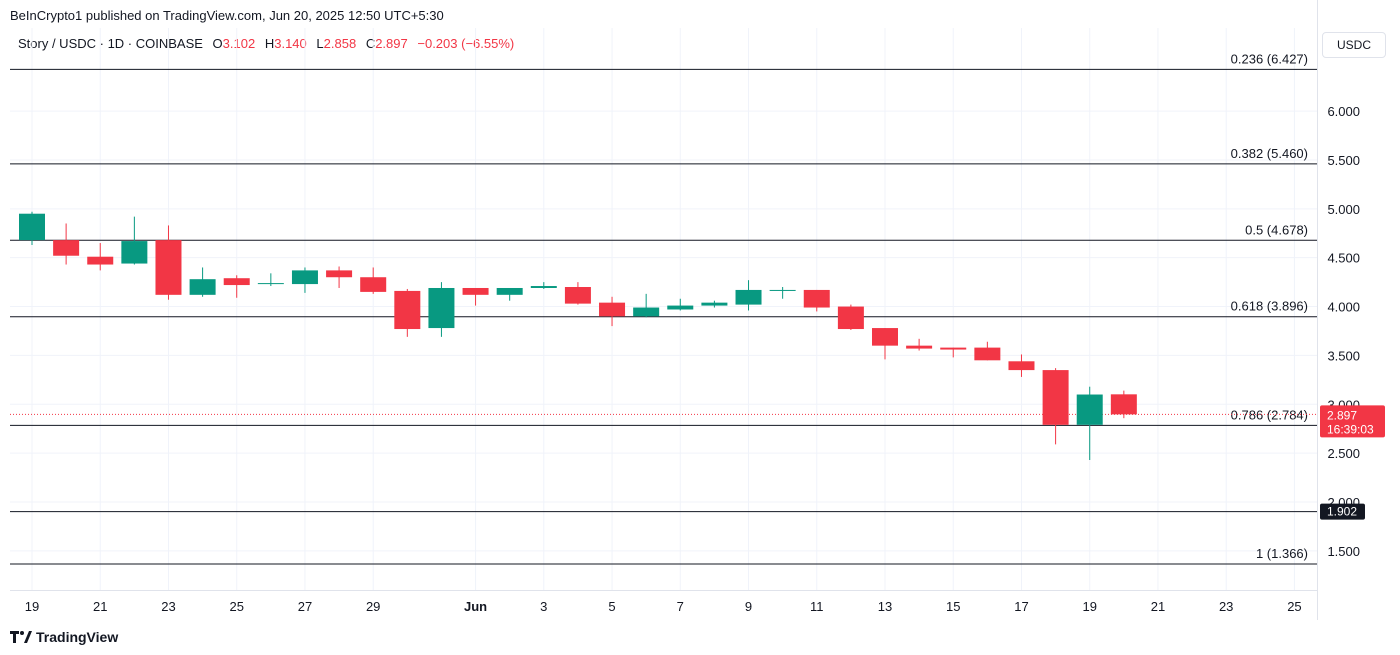 This screenshot has width=1400, height=655. I want to click on fib-label: 0.382 (5.460), so click(1269, 153).